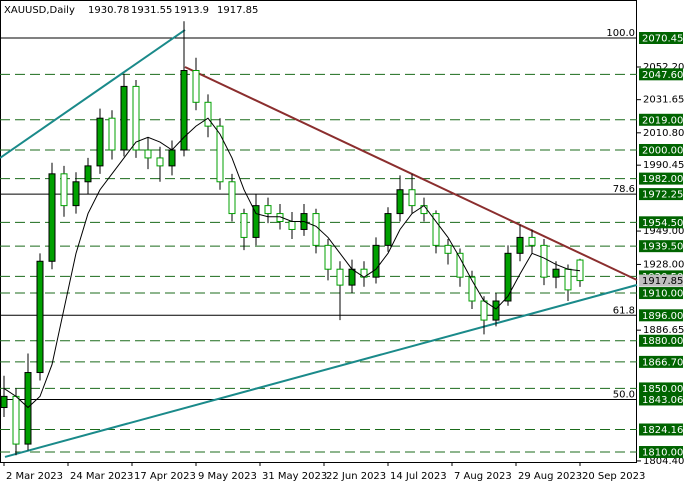  Describe the element at coordinates (108, 10) in the screenshot. I see `open: 1930.78` at that location.